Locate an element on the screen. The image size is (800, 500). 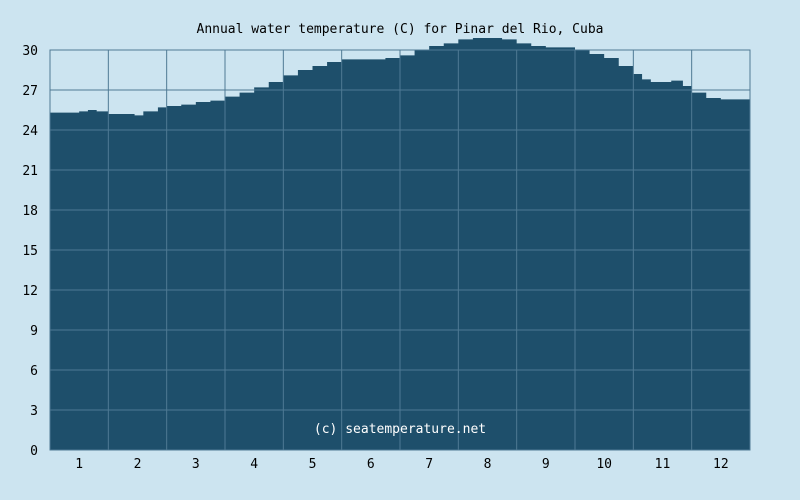
x-tick-label: 12 is located at coordinates (721, 464).